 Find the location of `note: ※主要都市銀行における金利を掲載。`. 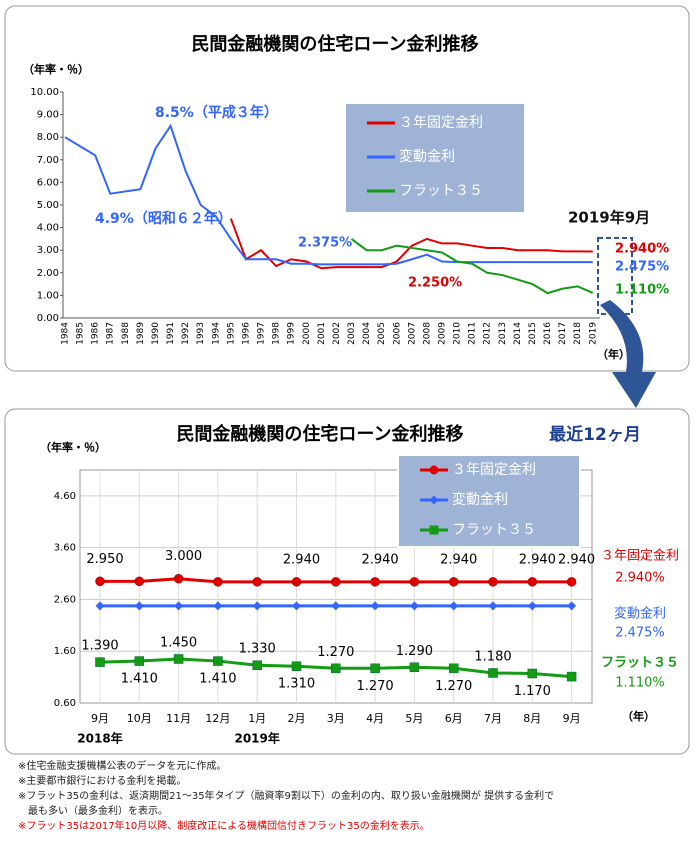

note: ※主要都市銀行における金利を掲載。 is located at coordinates (102, 780).